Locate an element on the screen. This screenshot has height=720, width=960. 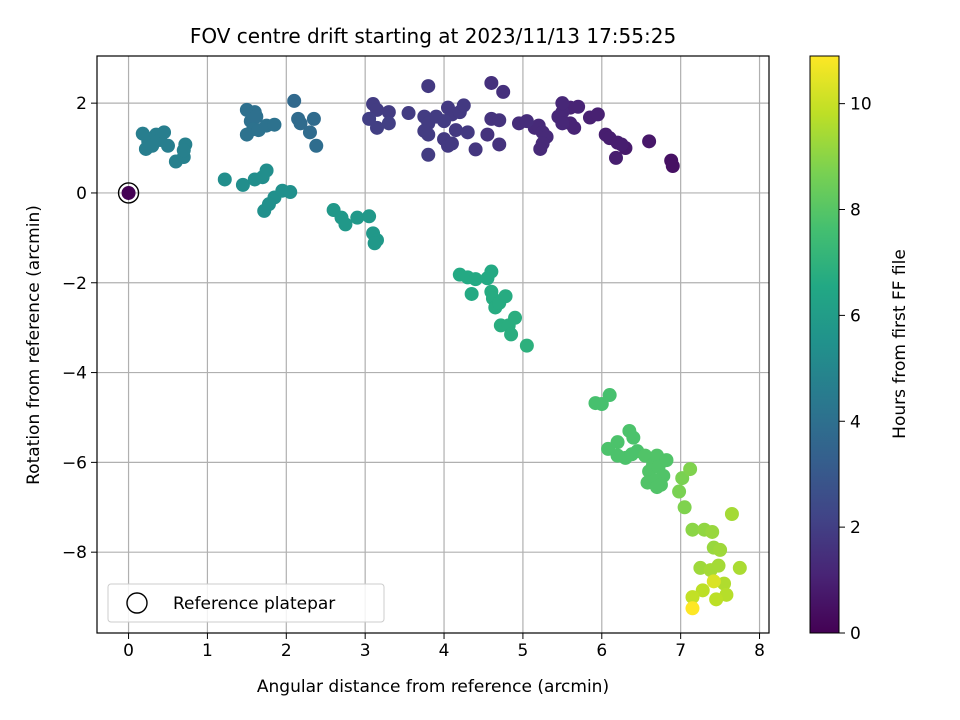
legend-label: Reference platepar is located at coordinates (254, 604).